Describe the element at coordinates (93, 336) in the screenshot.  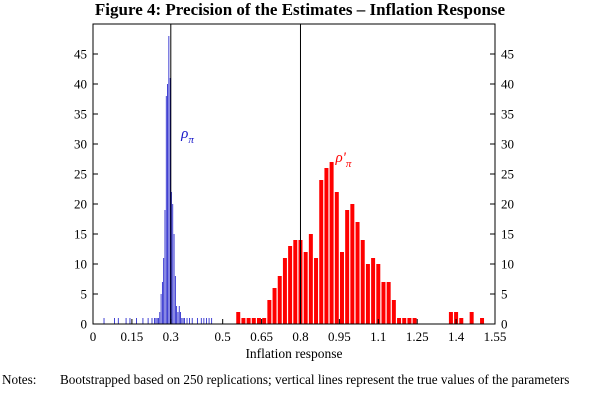
I see `x-tick-label: 0` at that location.